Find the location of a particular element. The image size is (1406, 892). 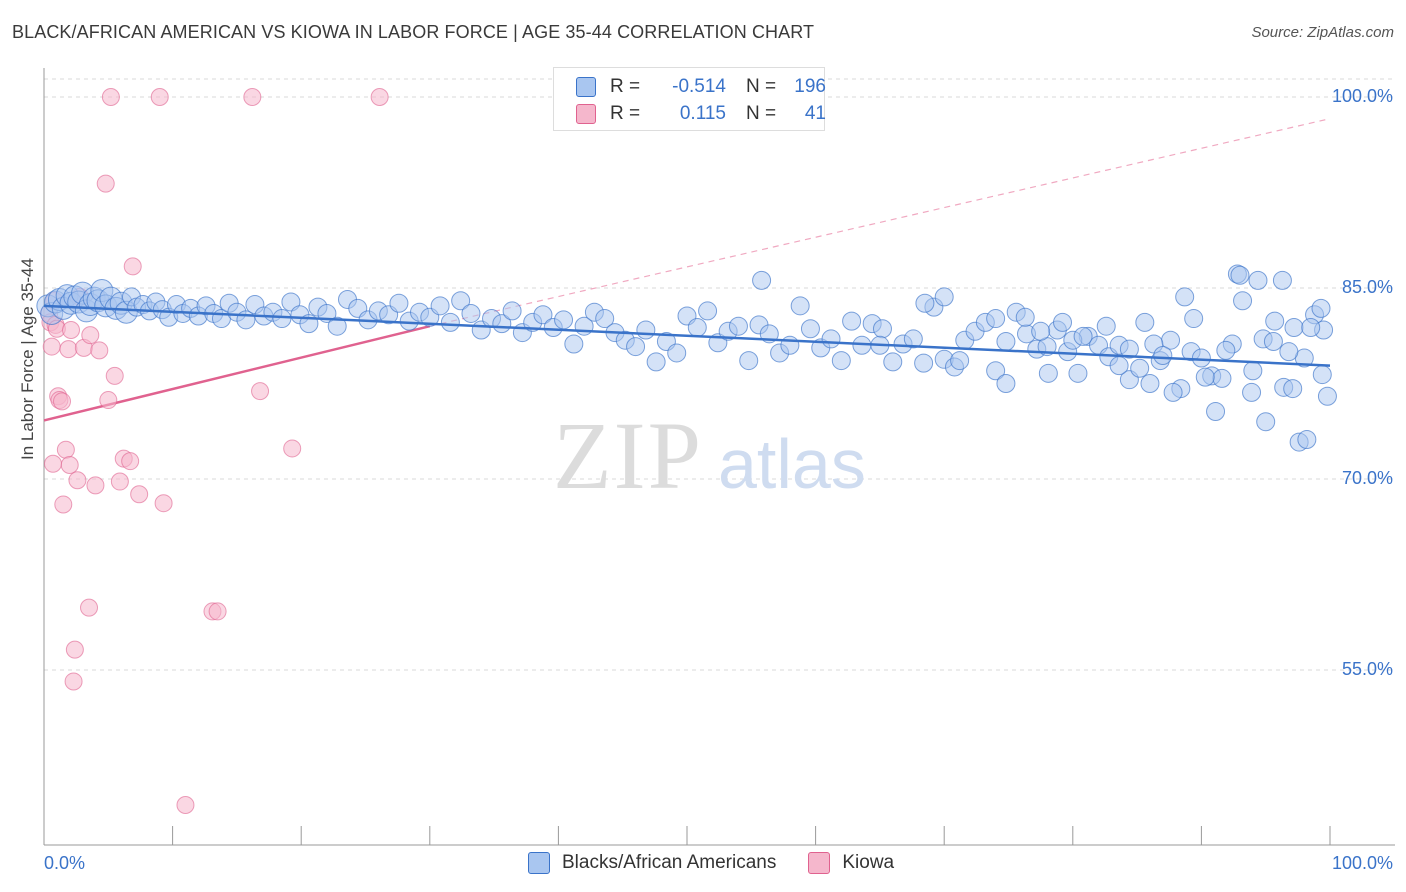

y-tick-label: 85.0% is located at coordinates (1367, 287).